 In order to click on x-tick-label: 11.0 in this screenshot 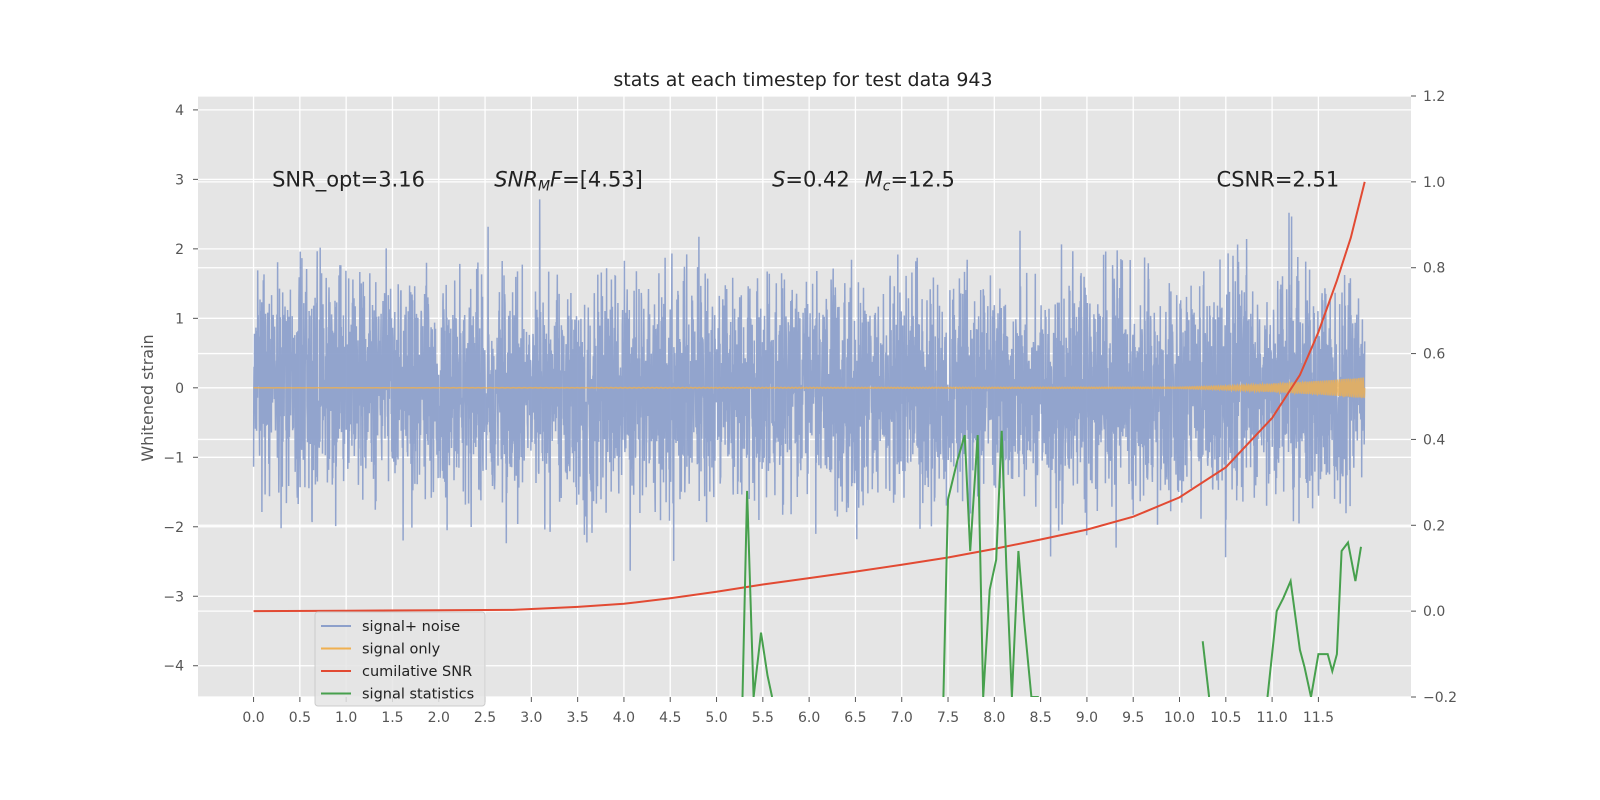, I will do `click(1272, 718)`.